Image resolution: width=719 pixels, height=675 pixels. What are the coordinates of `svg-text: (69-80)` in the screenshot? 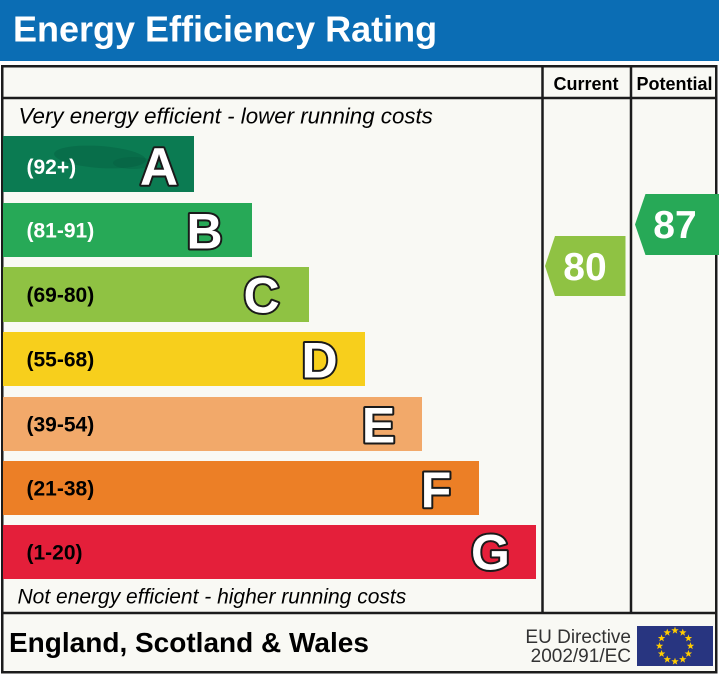 It's located at (61, 295).